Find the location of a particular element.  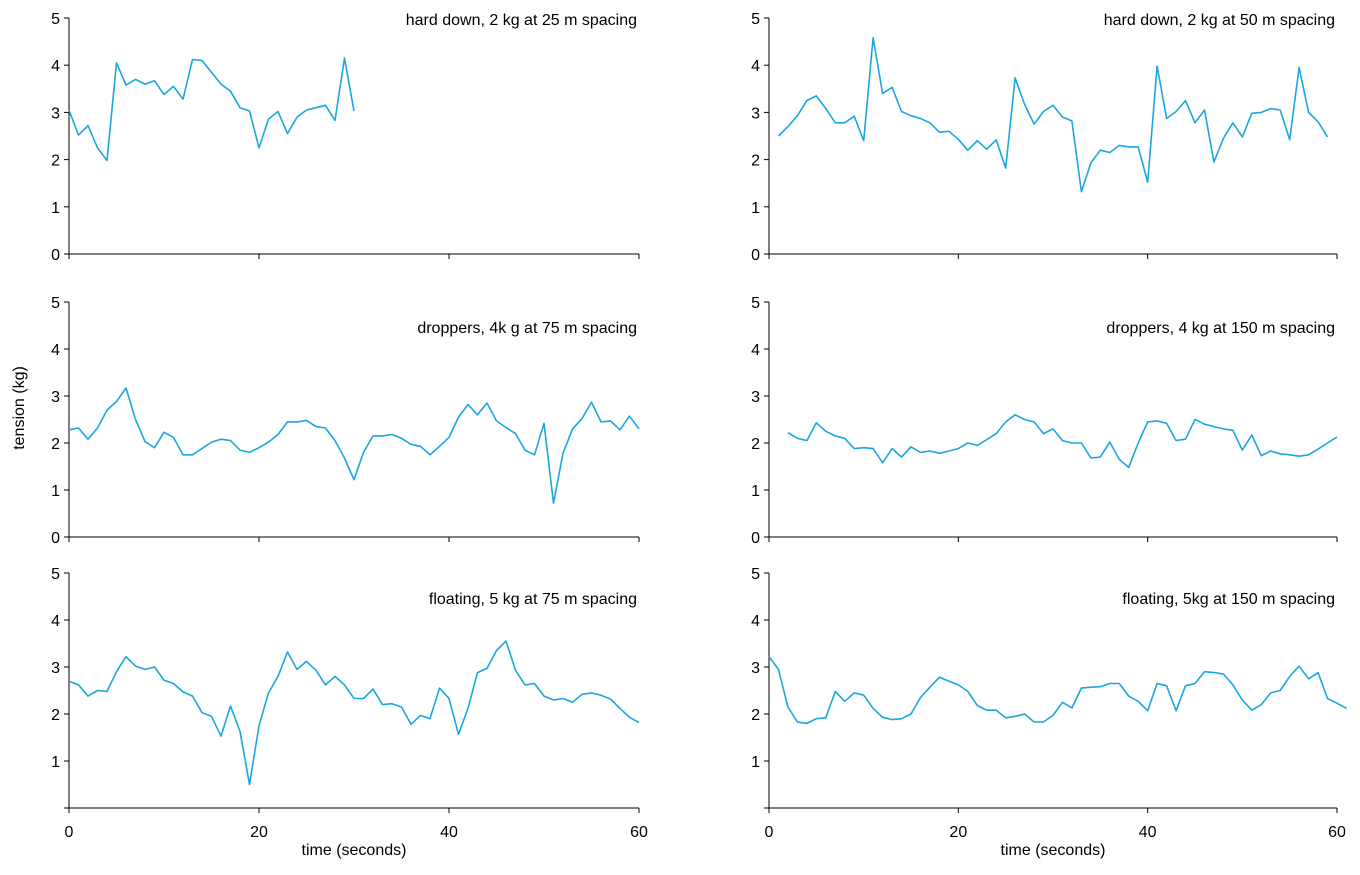

panel-title: hard down, 2 kg at 50 m spacing is located at coordinates (1219, 20).